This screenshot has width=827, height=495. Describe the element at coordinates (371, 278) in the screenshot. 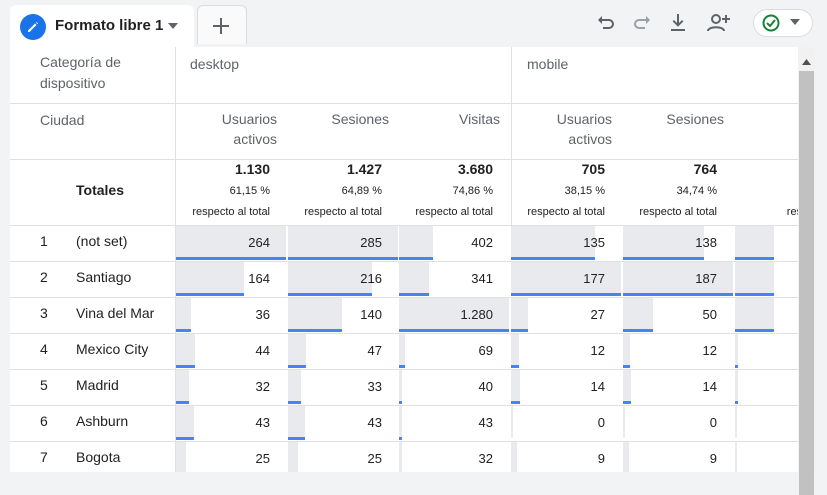

I see `table-cell-value: 216` at that location.